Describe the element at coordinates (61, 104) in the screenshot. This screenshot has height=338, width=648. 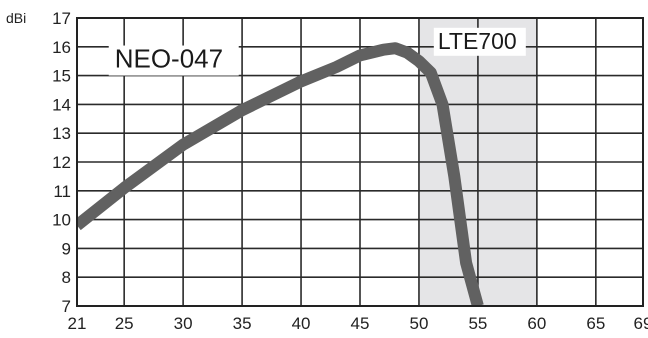
I see `y-tick-label: 14` at that location.